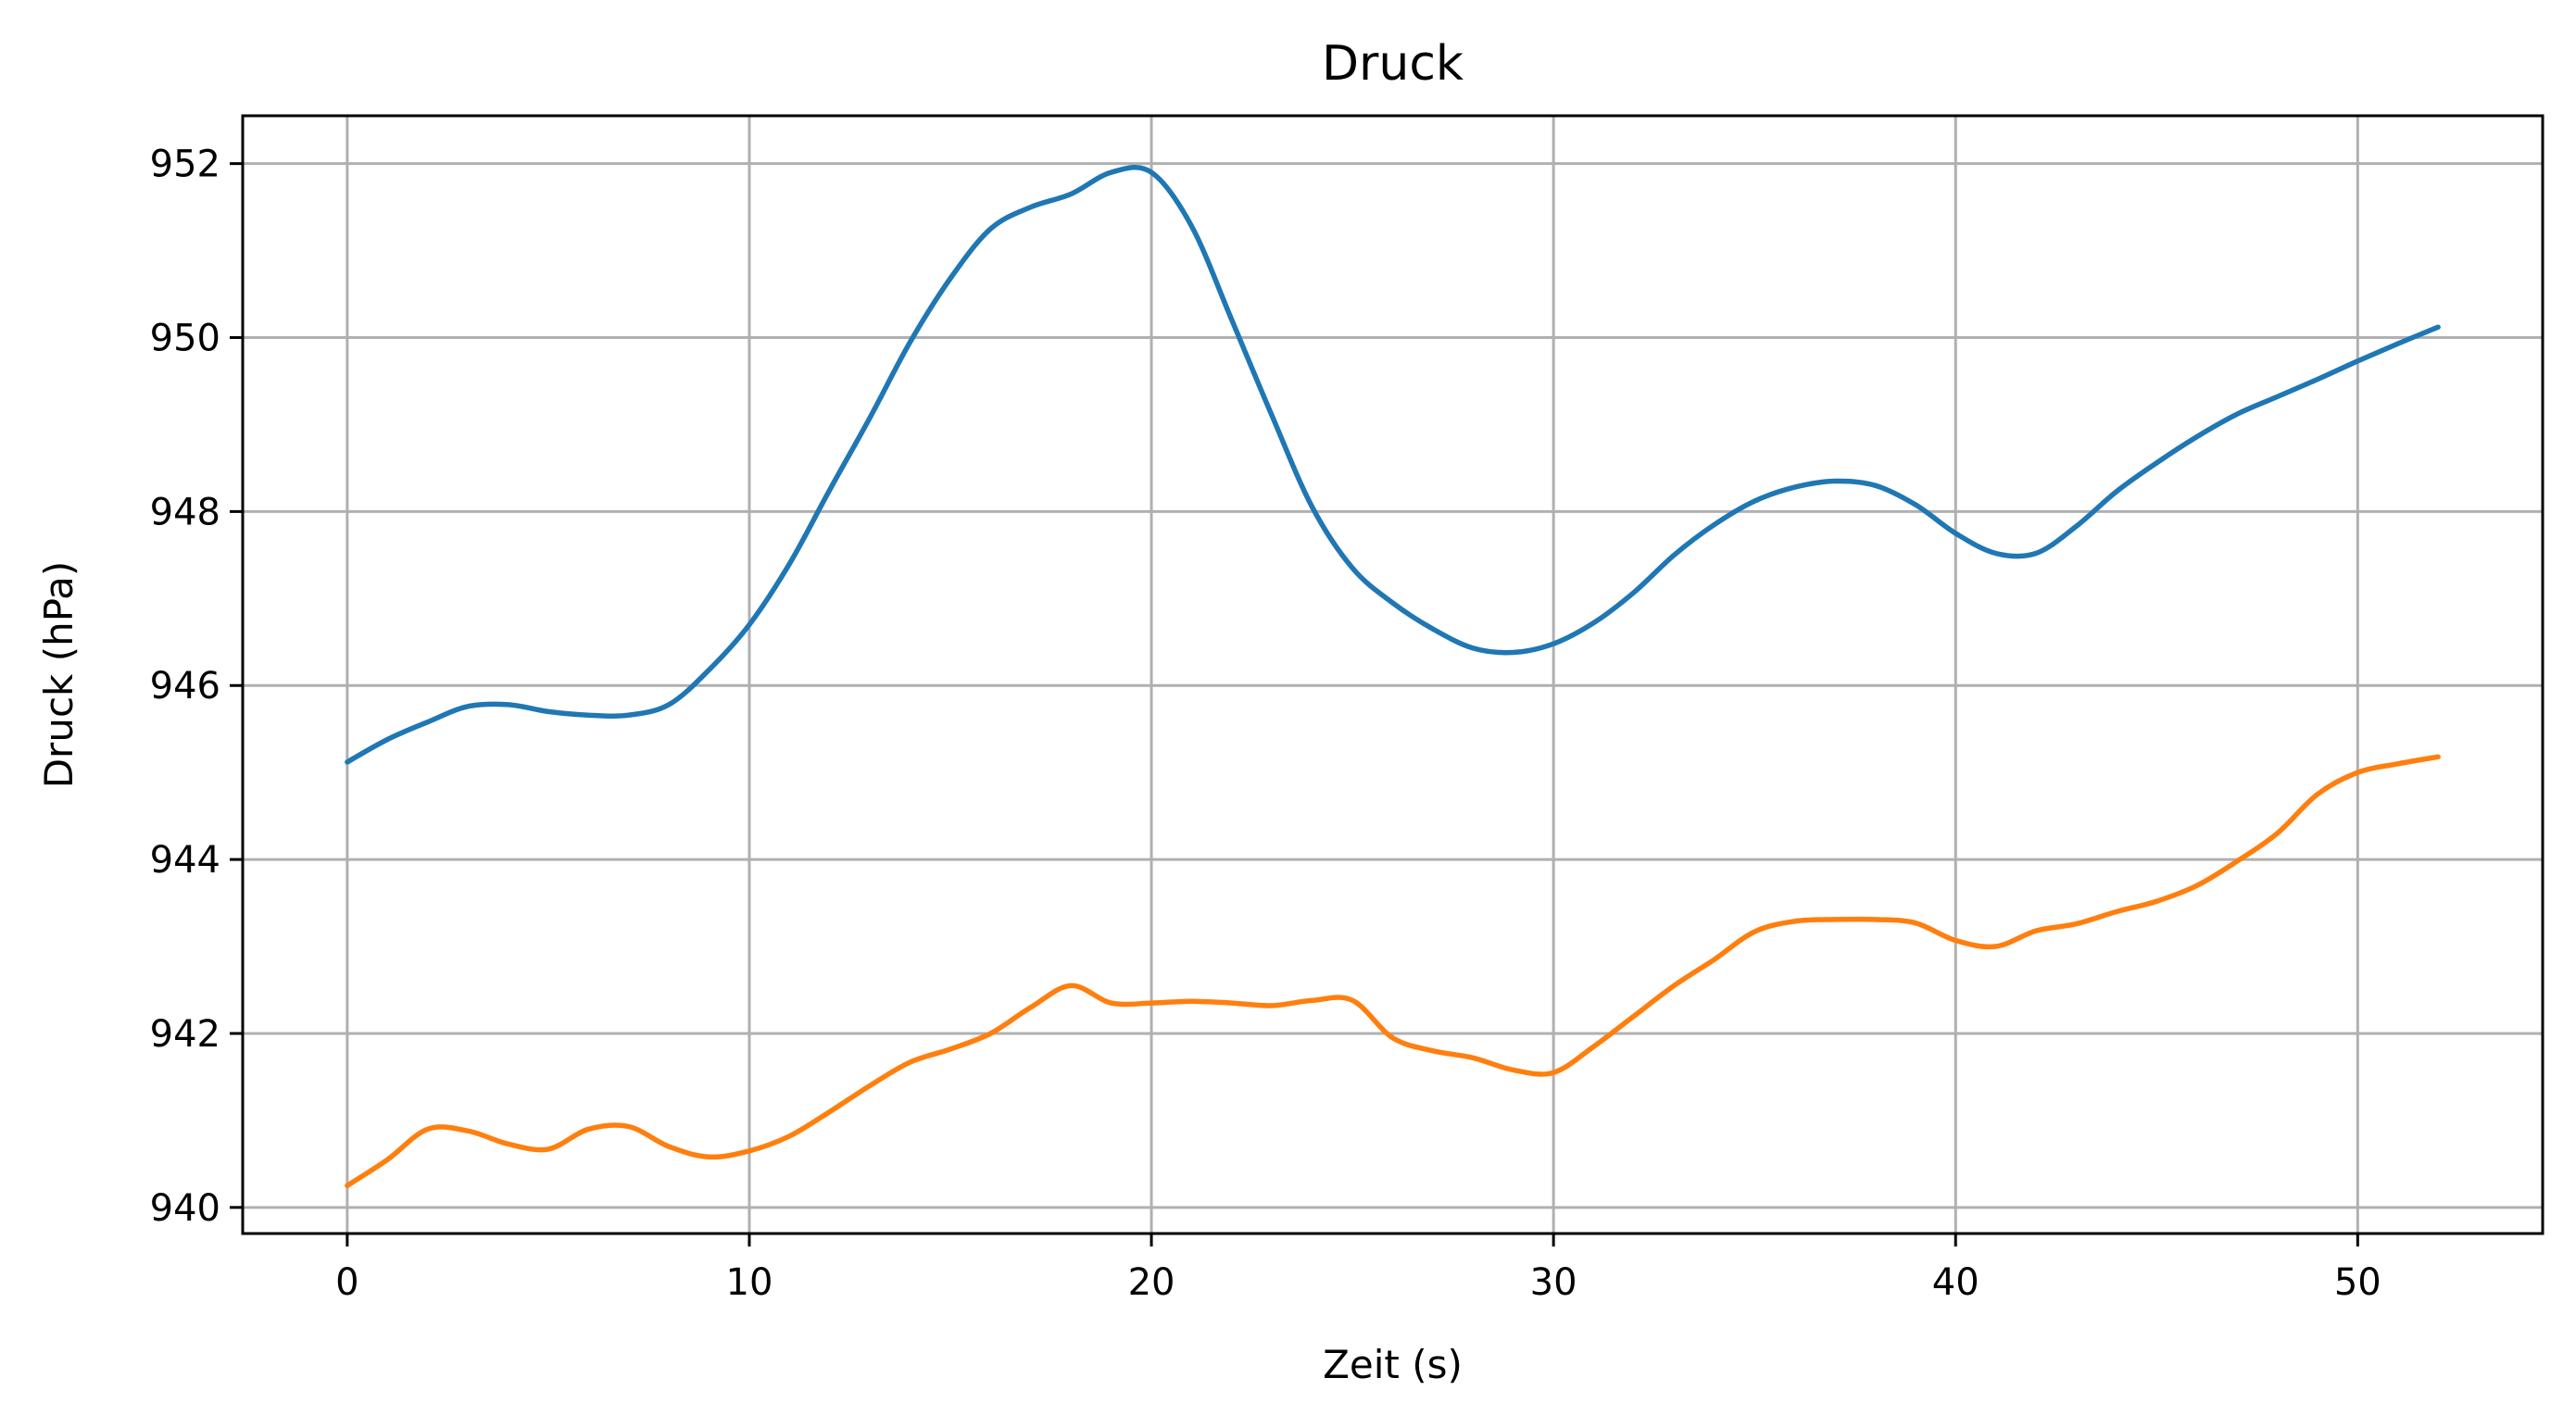 Image resolution: width=2576 pixels, height=1428 pixels. Describe the element at coordinates (59, 675) in the screenshot. I see `y-axis-label: Druck (hPa)` at that location.